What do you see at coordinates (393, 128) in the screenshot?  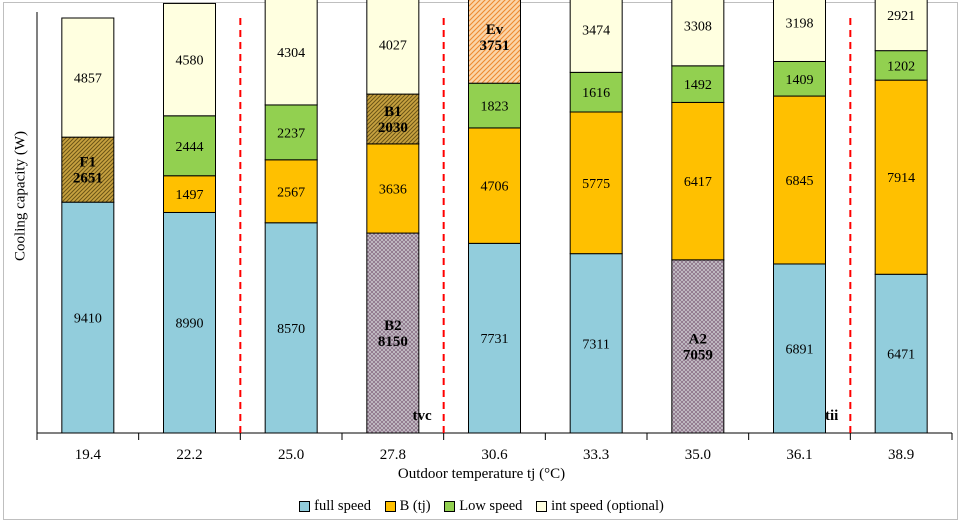 I see `point-value-B1: 2030` at bounding box center [393, 128].